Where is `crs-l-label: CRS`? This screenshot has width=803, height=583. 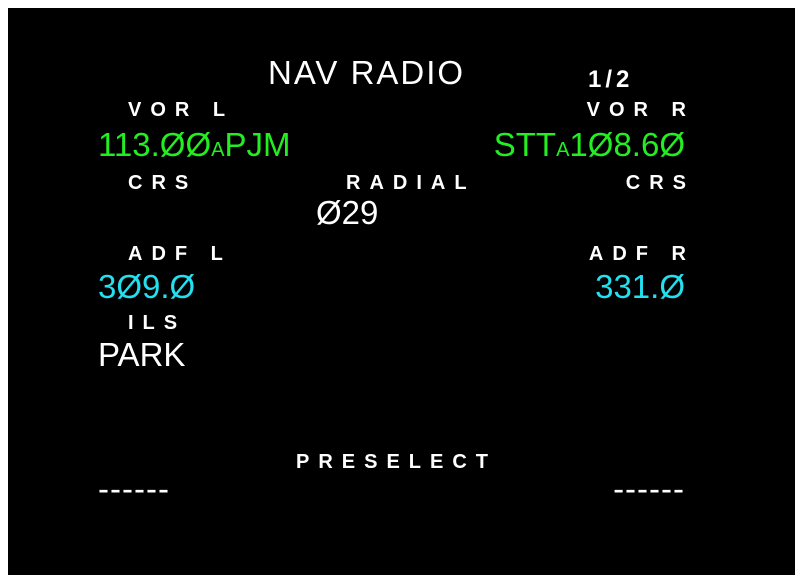 crs-l-label: CRS is located at coordinates (163, 183).